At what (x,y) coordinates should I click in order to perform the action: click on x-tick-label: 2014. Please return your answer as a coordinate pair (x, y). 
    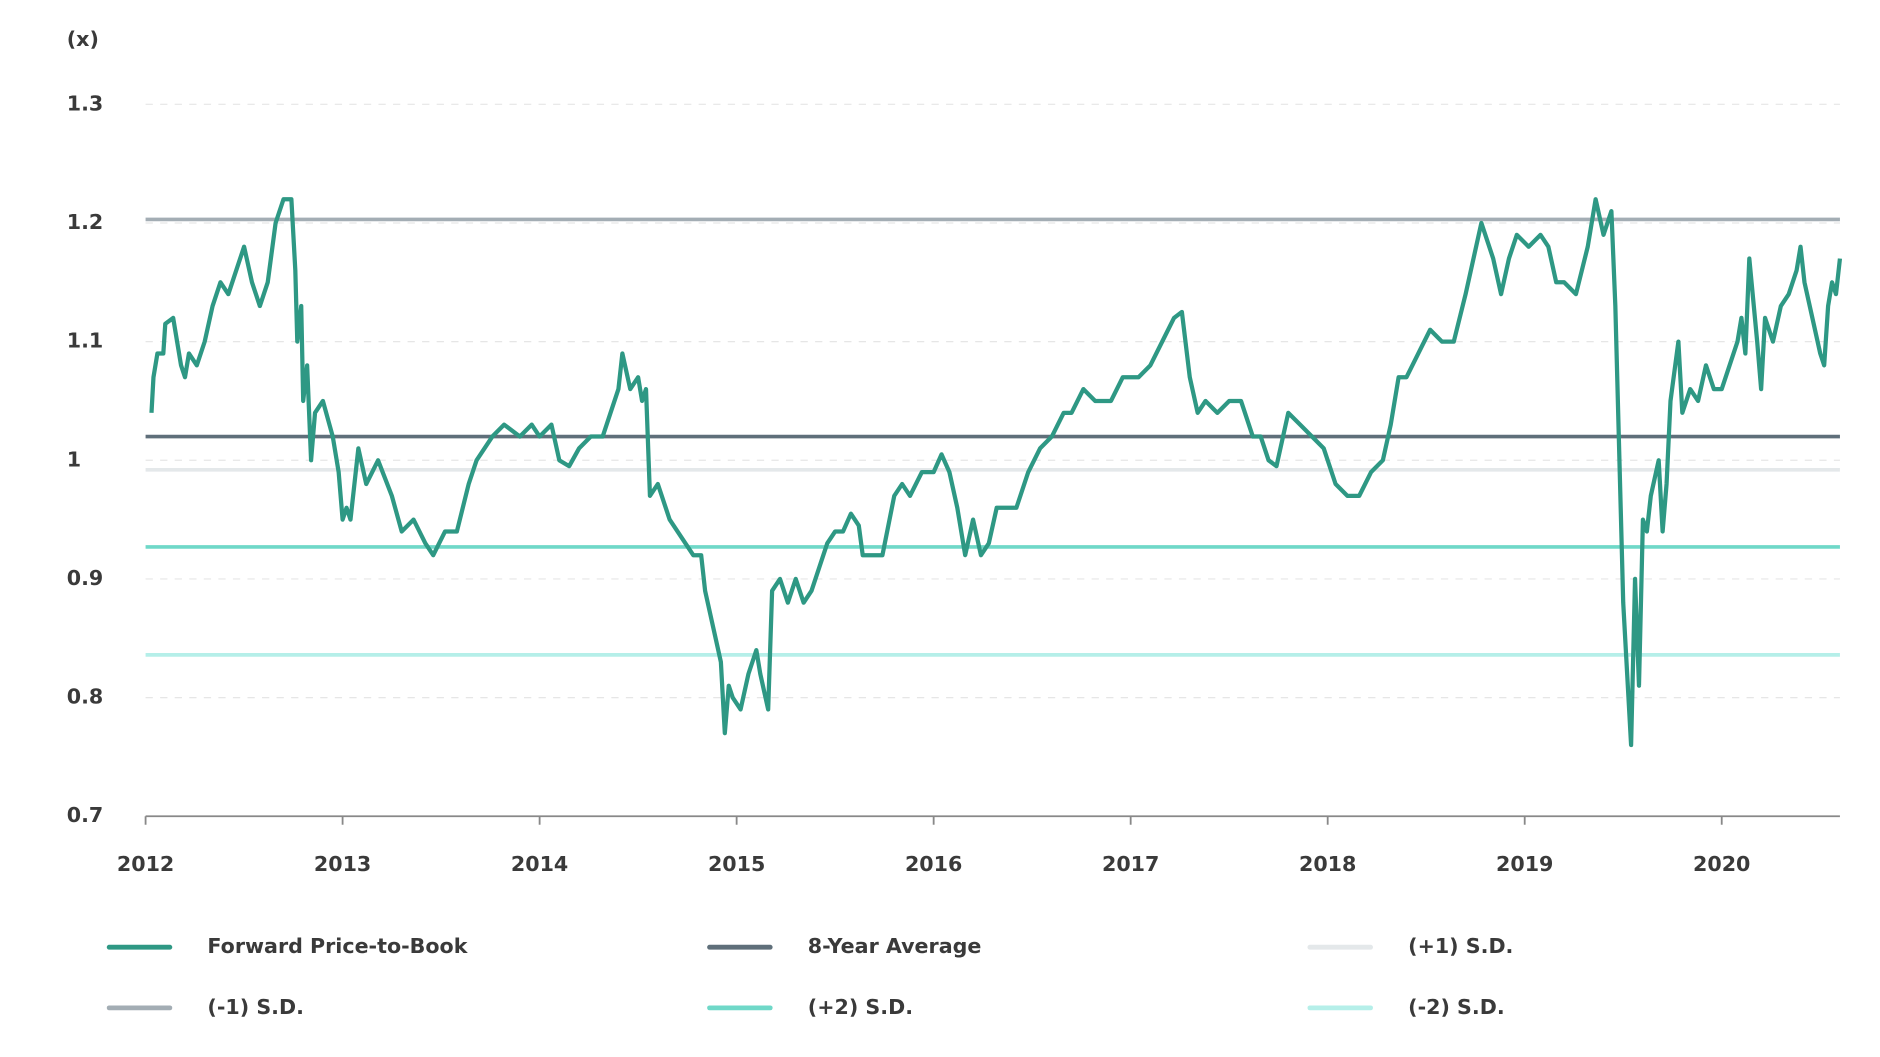
    Looking at the image, I should click on (539, 864).